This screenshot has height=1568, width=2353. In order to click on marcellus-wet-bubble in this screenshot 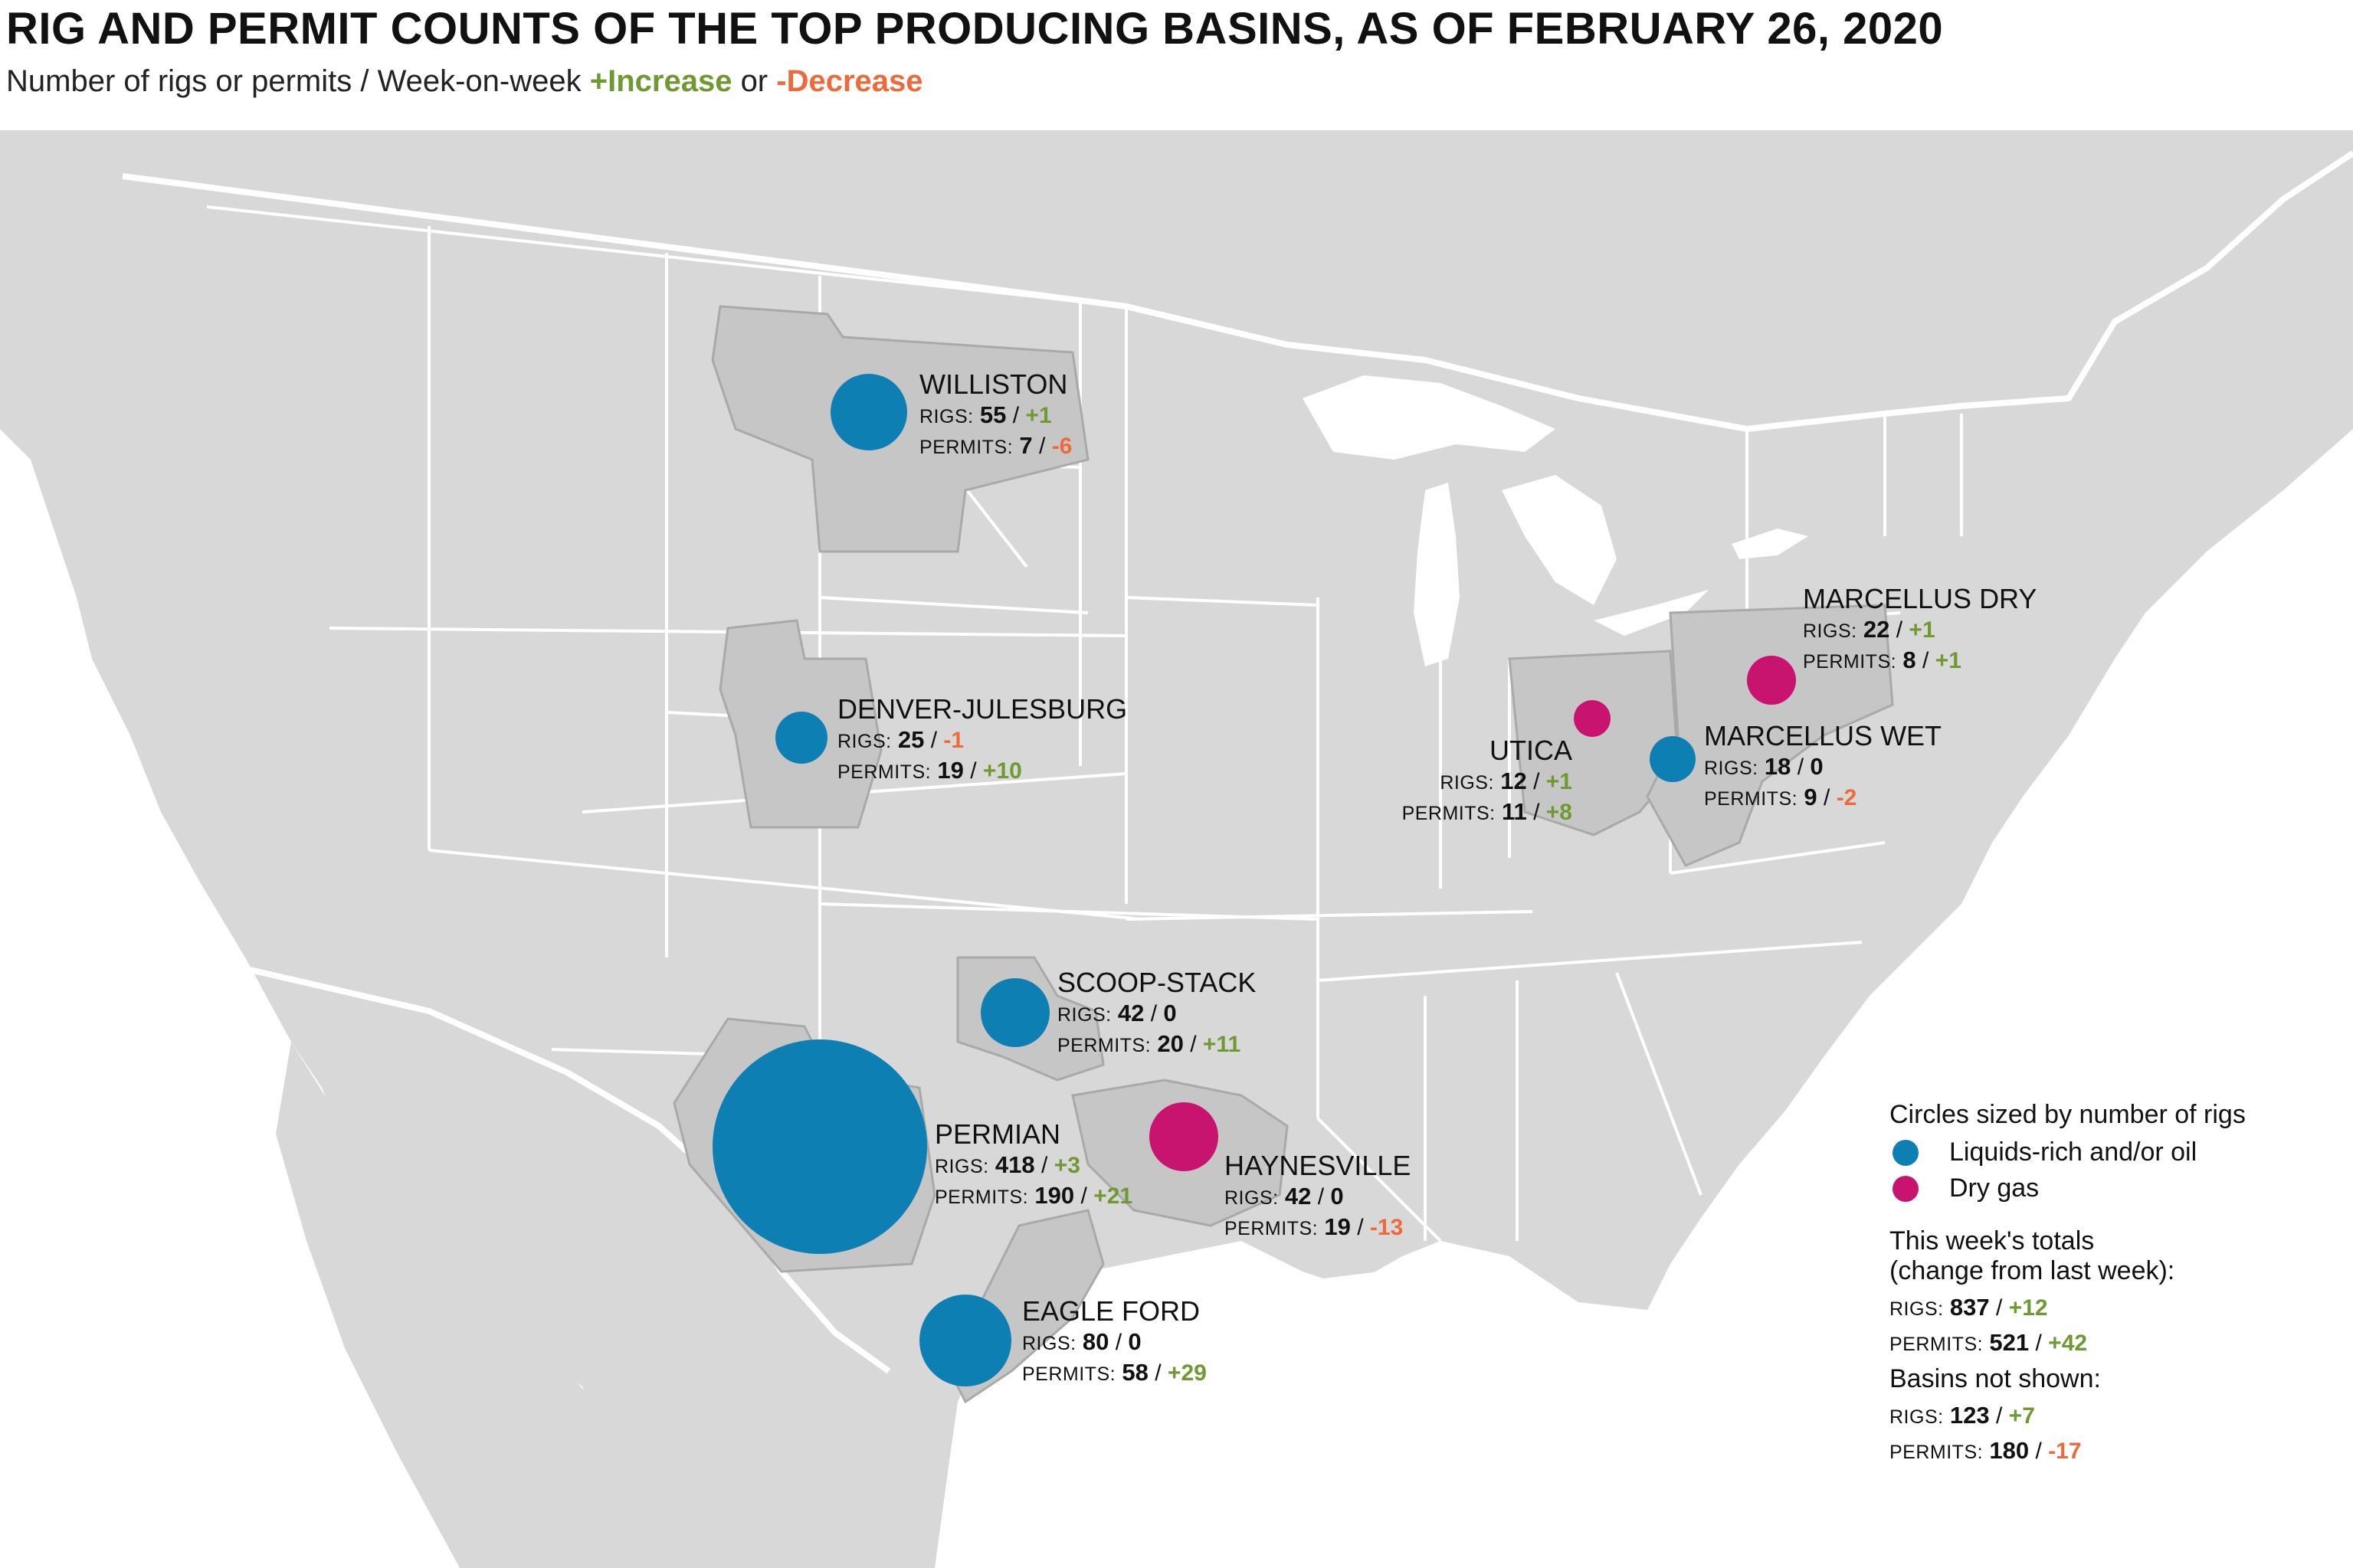, I will do `click(1673, 759)`.